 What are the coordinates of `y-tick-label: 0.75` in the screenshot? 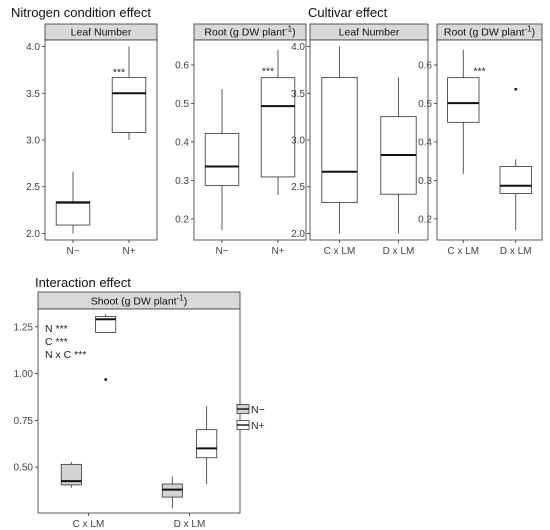 It's located at (24, 421).